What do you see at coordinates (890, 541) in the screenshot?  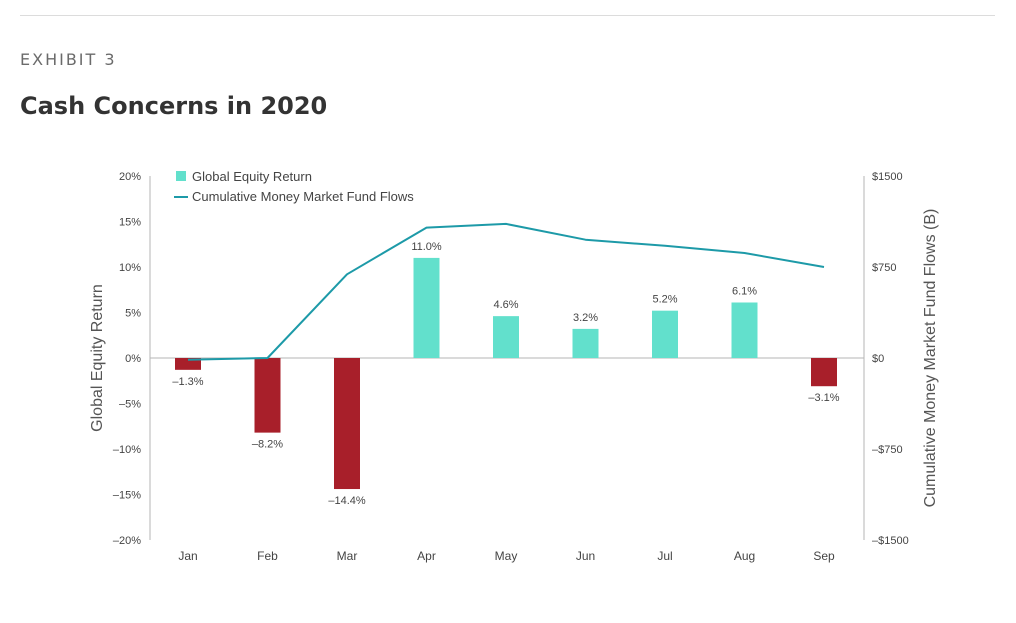 I see `right-tick-label: –$1500` at bounding box center [890, 541].